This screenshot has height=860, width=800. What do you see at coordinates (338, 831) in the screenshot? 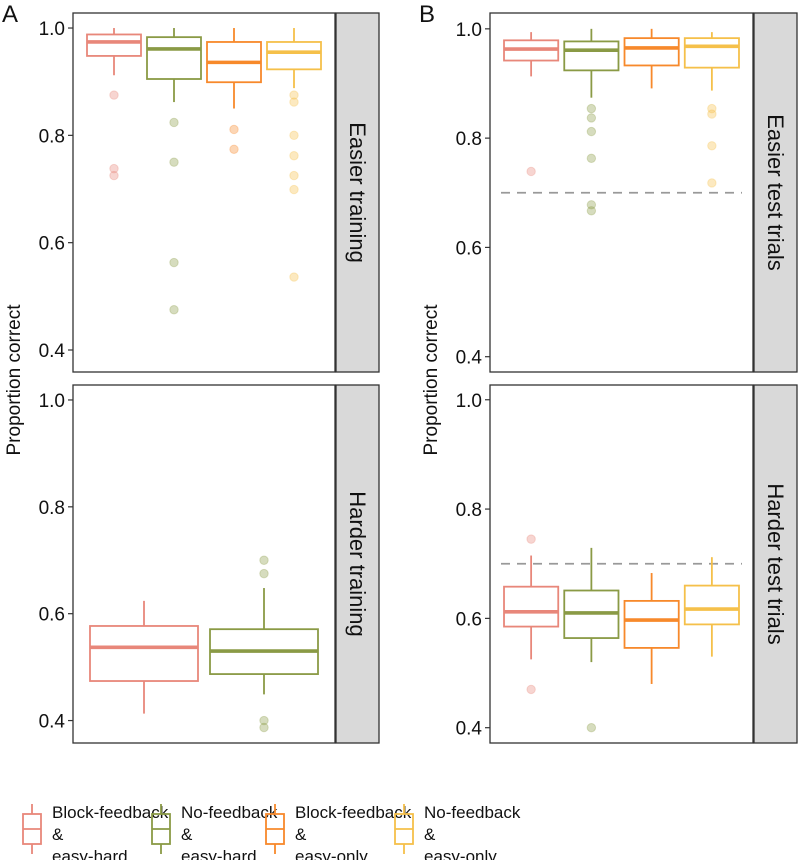
I see `legend-item-3: Block-feedback & easy-only` at bounding box center [338, 831].